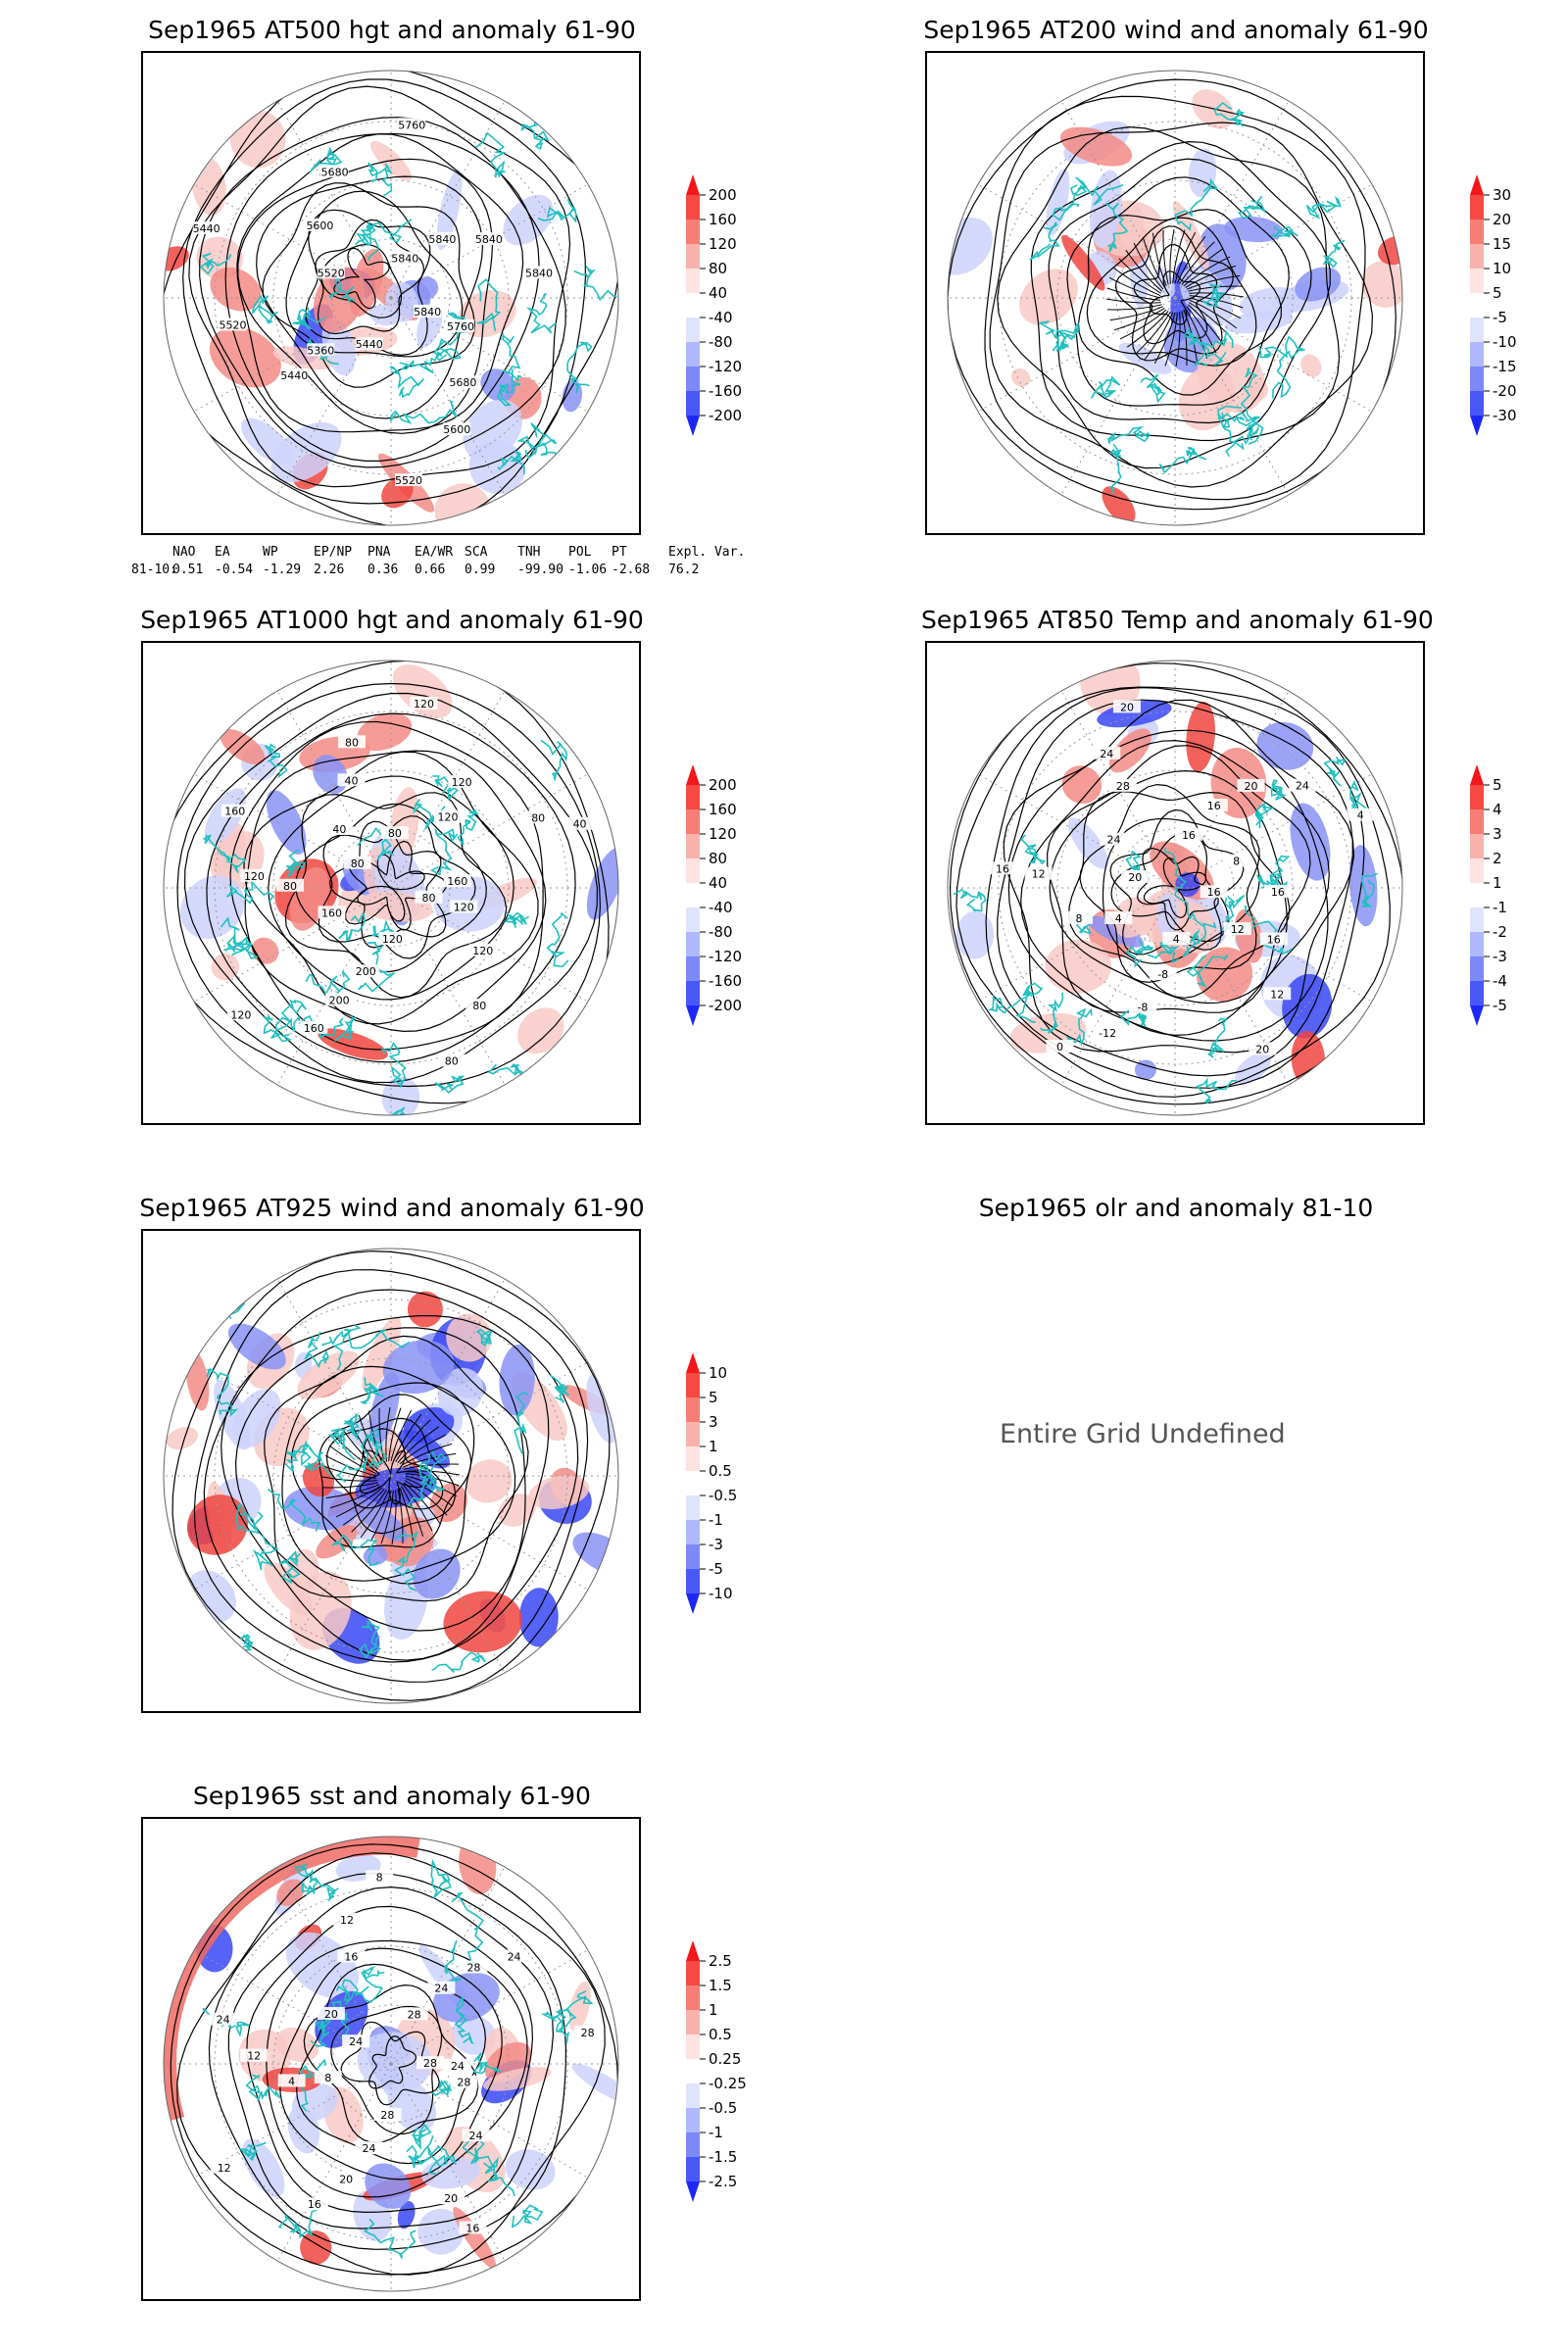 Image resolution: width=1568 pixels, height=2352 pixels. I want to click on index-value: -0.54, so click(234, 570).